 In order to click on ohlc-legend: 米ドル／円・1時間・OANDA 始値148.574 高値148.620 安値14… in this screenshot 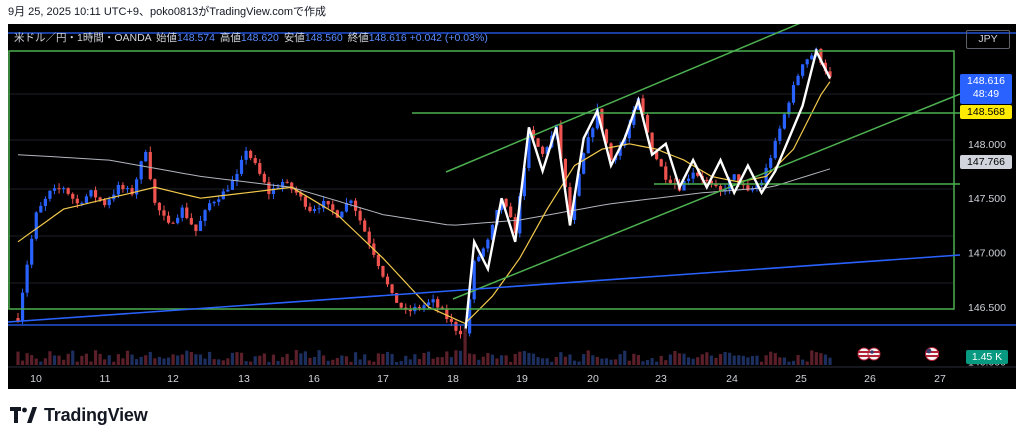, I will do `click(251, 37)`.